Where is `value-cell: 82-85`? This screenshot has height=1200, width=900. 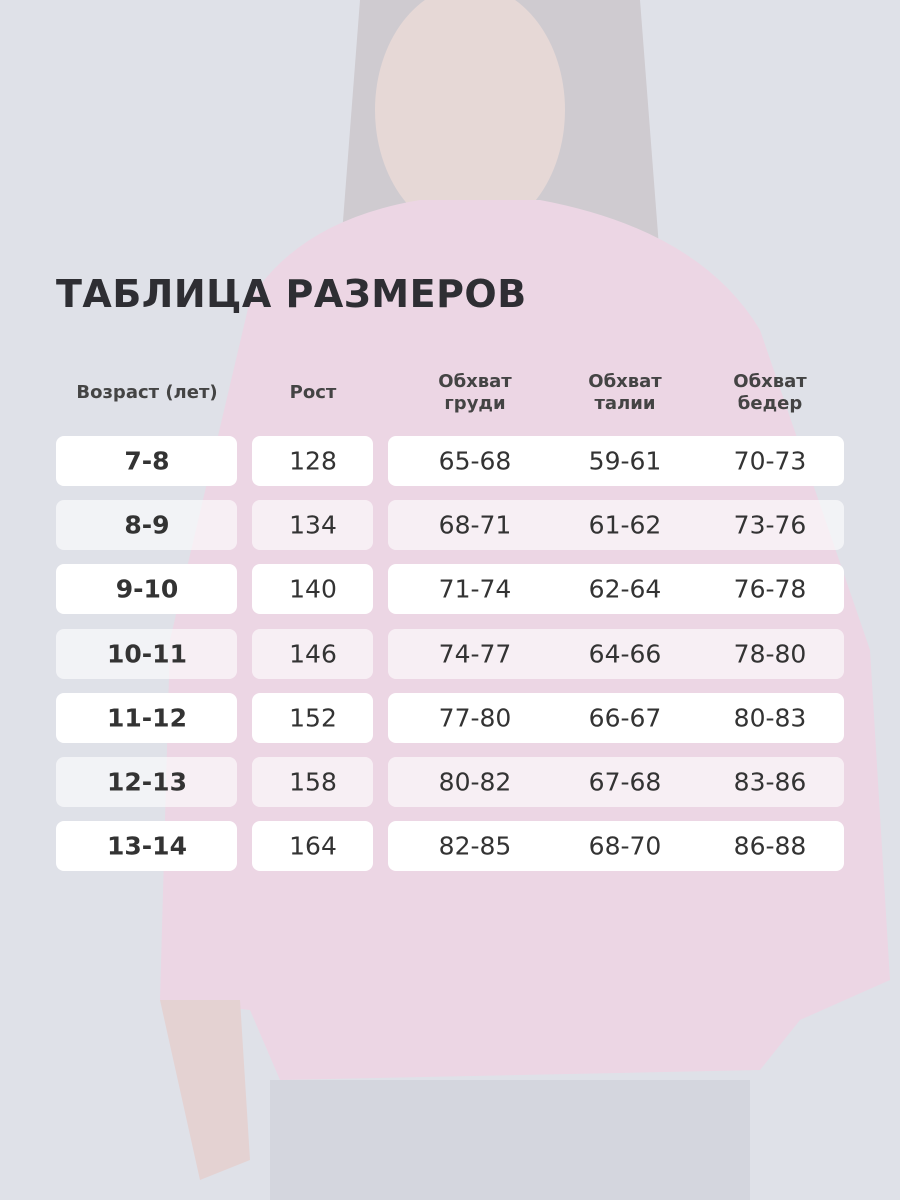 value-cell: 82-85 is located at coordinates (475, 846).